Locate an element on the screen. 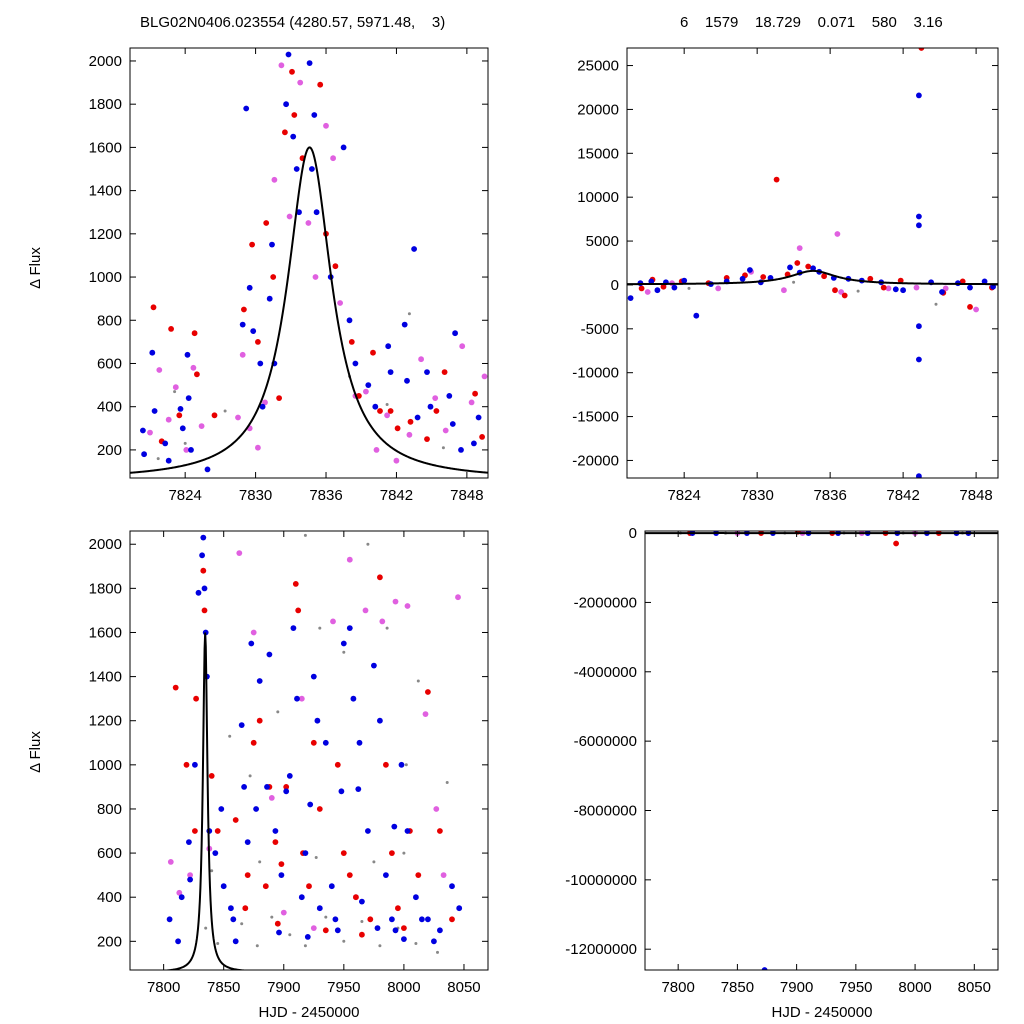 This screenshot has width=1024, height=1024. x-tick-label: 7800 is located at coordinates (677, 987).